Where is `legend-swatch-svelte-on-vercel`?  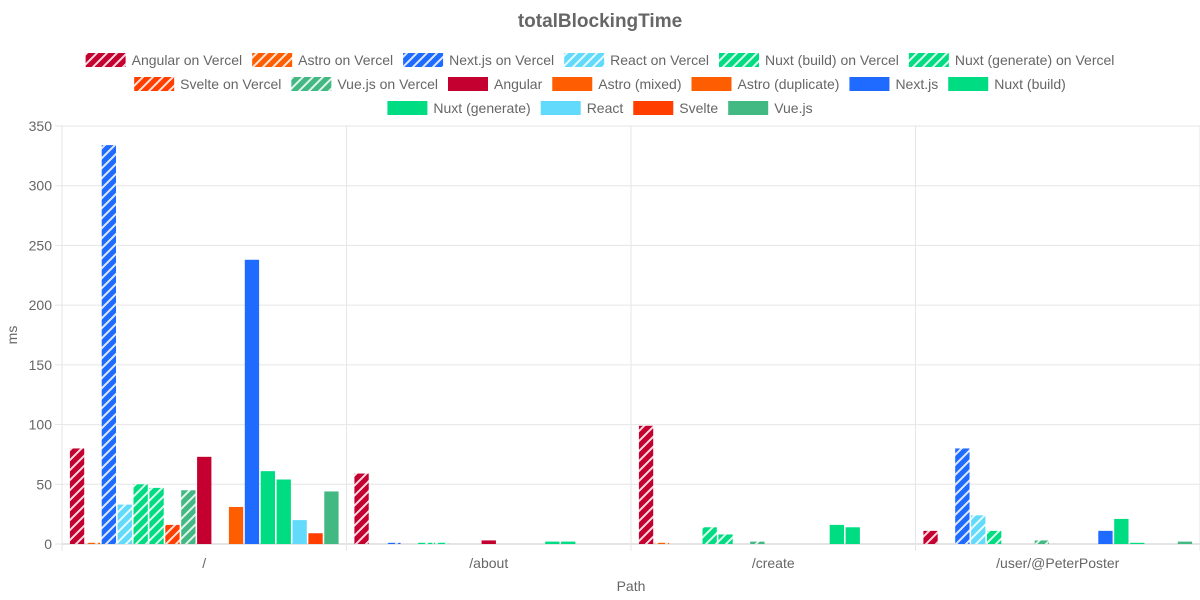 legend-swatch-svelte-on-vercel is located at coordinates (154, 84).